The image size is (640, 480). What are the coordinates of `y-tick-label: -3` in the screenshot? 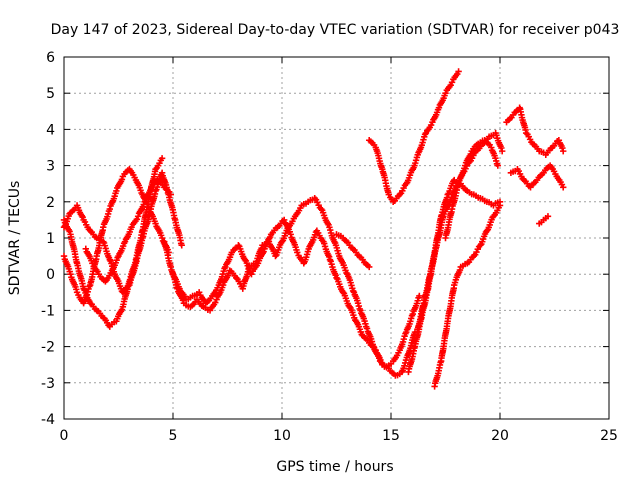 It's located at (48, 384).